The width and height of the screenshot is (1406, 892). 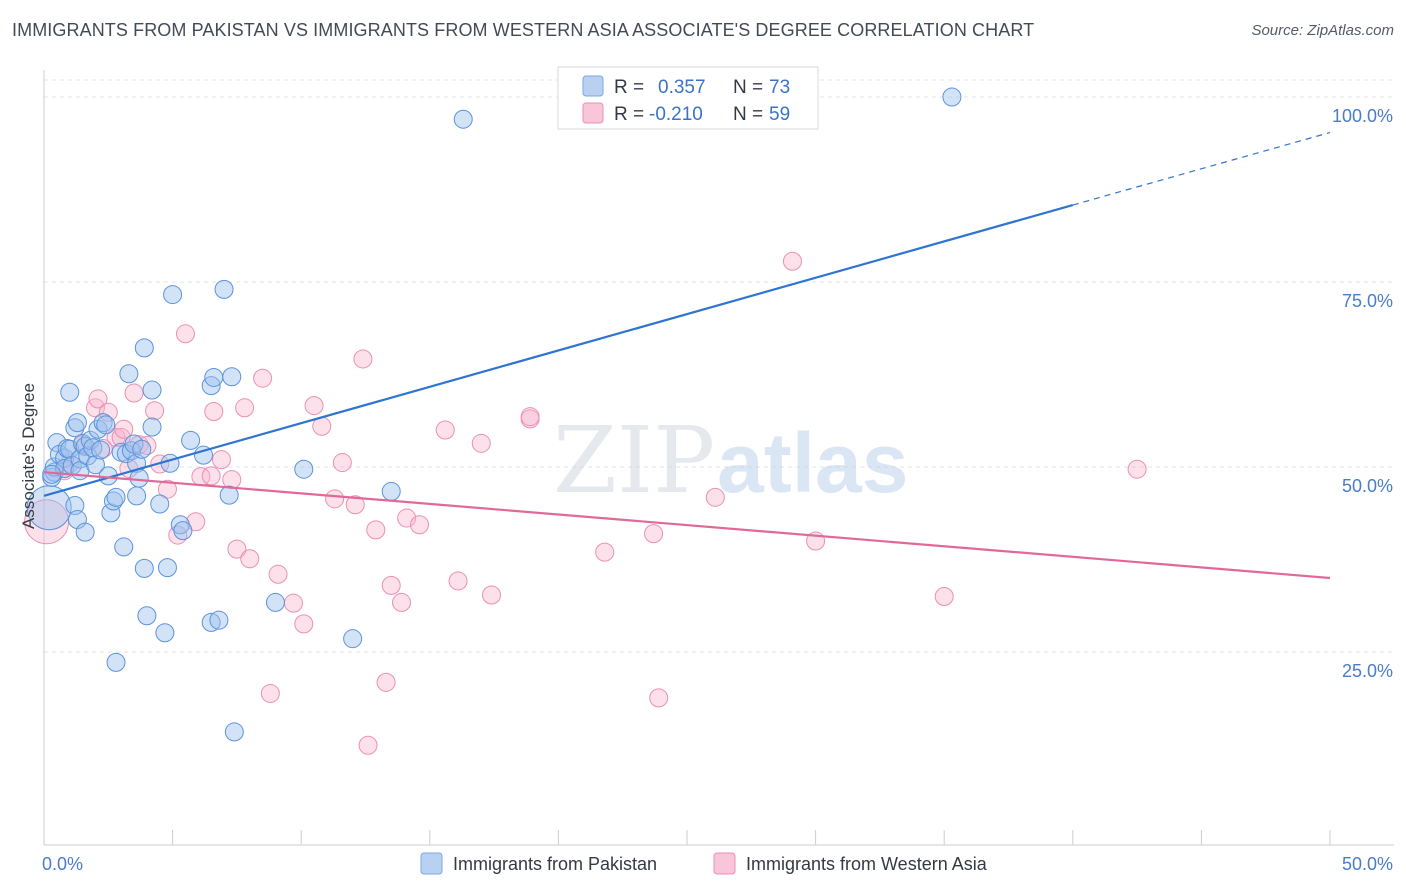 I want to click on legend-r-label-pakistan: R =, so click(x=629, y=87).